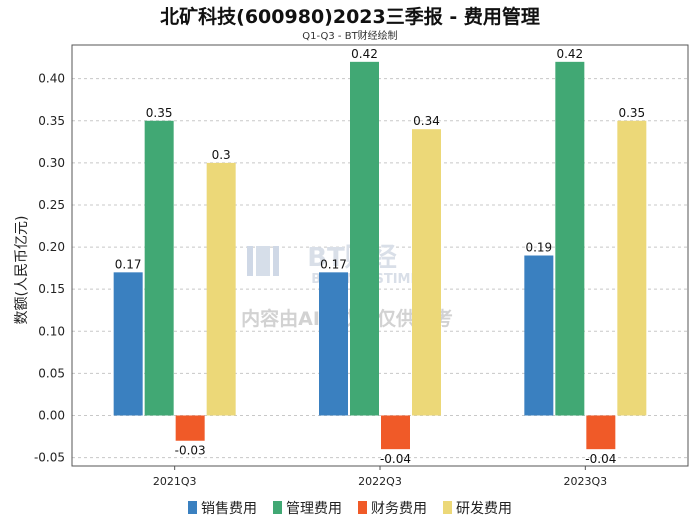 The image size is (700, 524). What do you see at coordinates (51, 79) in the screenshot?
I see `y-tick-label: 0.40` at bounding box center [51, 79].